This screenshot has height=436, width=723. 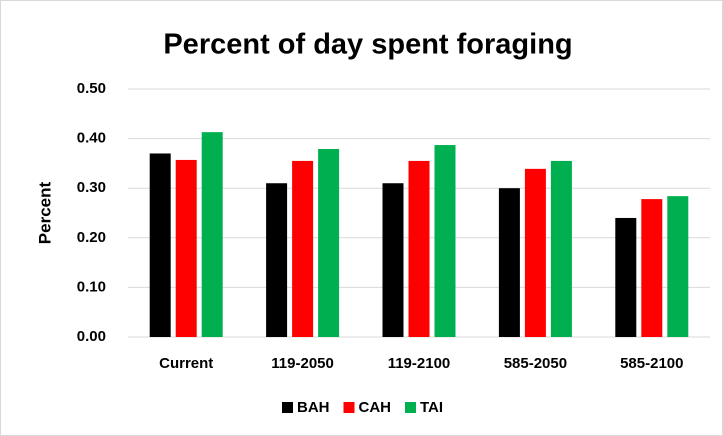 I want to click on y-tick-label: 0.10, so click(x=91, y=286).